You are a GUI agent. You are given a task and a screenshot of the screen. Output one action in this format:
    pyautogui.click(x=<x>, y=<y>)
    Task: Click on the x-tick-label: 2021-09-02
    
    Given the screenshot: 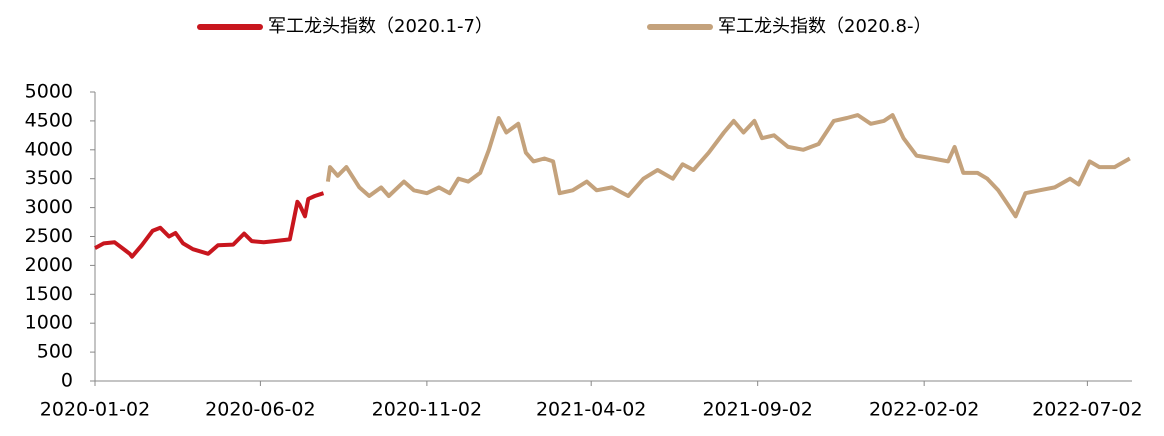 What is the action you would take?
    pyautogui.click(x=757, y=410)
    